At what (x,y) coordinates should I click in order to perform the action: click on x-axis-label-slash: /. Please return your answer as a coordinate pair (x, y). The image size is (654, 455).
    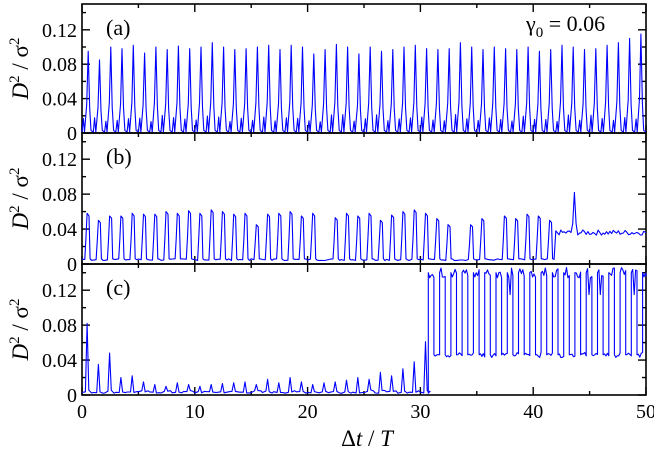
    Looking at the image, I should click on (371, 438).